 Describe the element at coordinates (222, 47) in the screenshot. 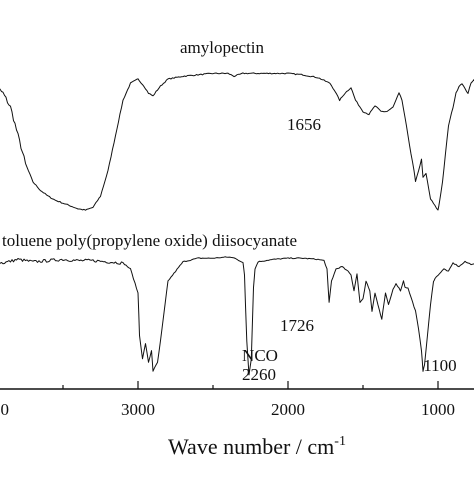

I see `series-label-amylopectin: amylopectin` at that location.